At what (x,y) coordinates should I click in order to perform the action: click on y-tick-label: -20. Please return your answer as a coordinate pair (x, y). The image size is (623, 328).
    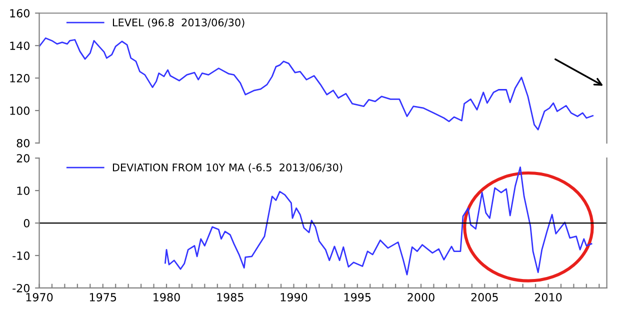
    Looking at the image, I should click on (21, 288).